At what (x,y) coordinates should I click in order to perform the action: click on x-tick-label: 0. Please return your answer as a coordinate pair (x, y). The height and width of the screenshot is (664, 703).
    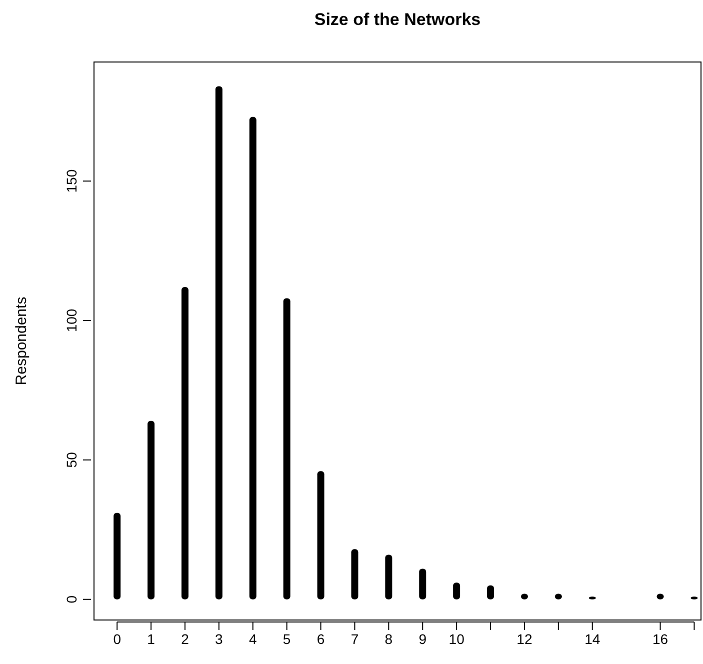
    Looking at the image, I should click on (117, 638).